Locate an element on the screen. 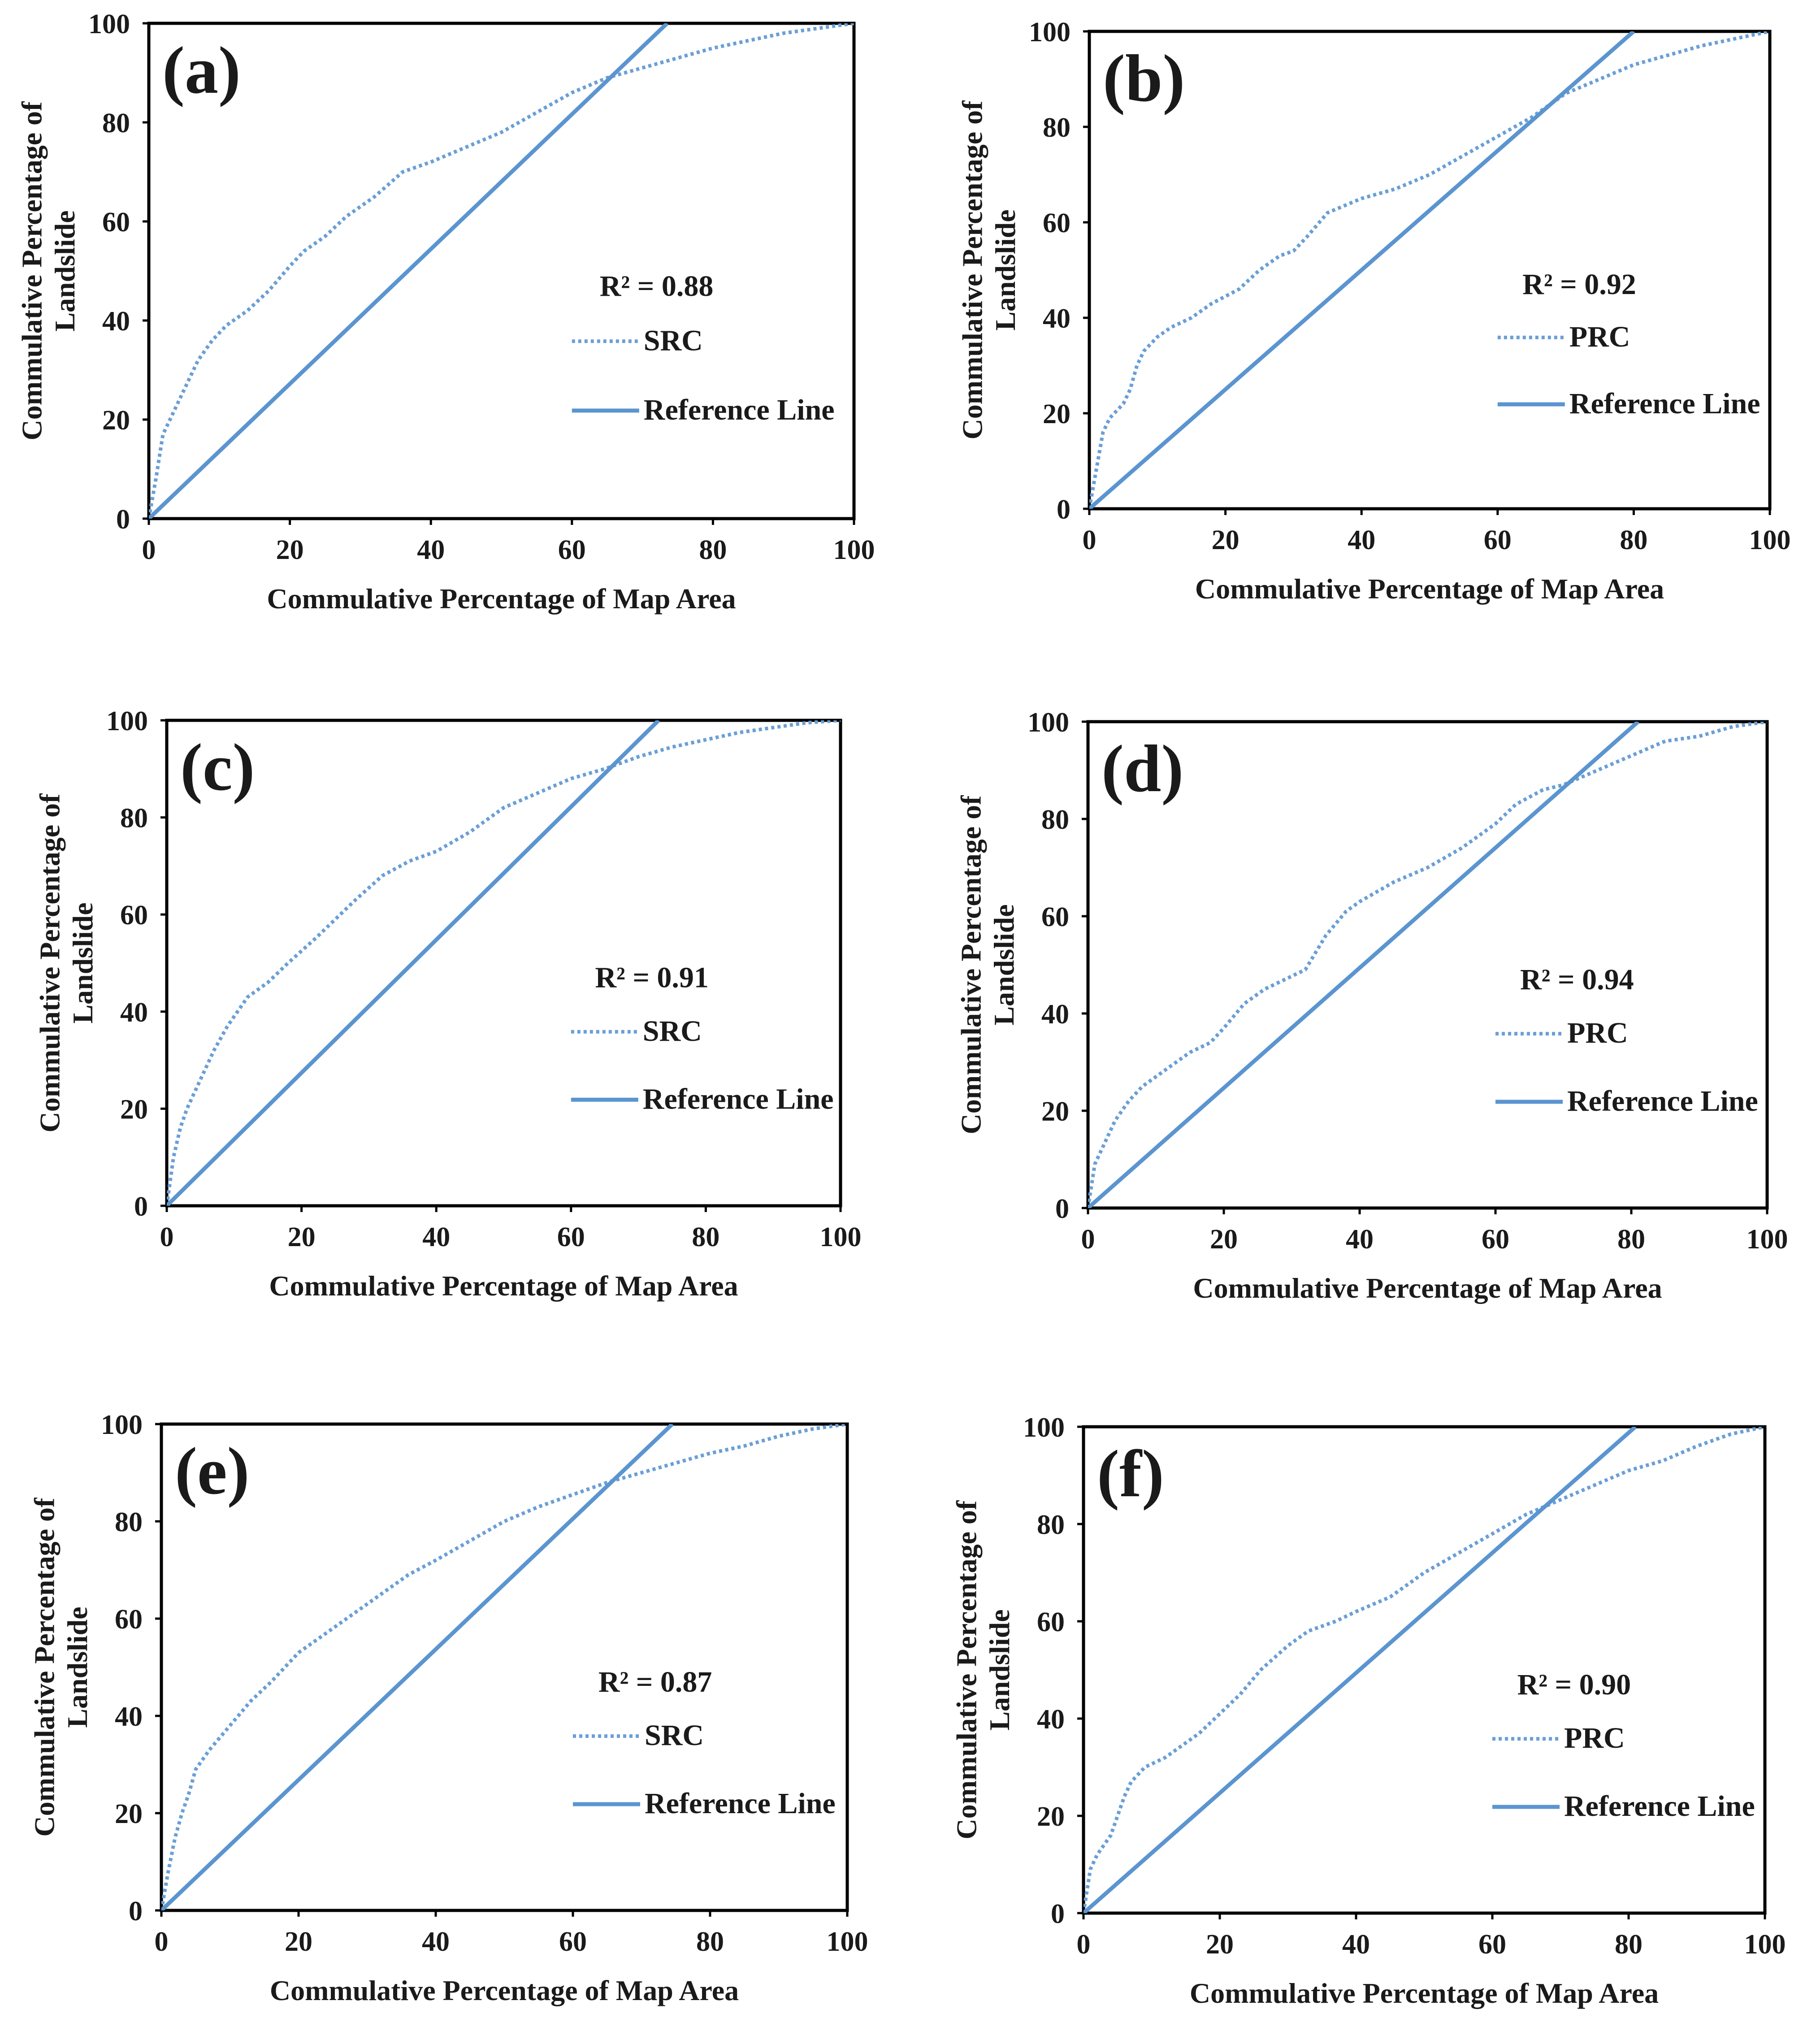 The width and height of the screenshot is (1803, 2044). panel-label: (a) is located at coordinates (201, 71).